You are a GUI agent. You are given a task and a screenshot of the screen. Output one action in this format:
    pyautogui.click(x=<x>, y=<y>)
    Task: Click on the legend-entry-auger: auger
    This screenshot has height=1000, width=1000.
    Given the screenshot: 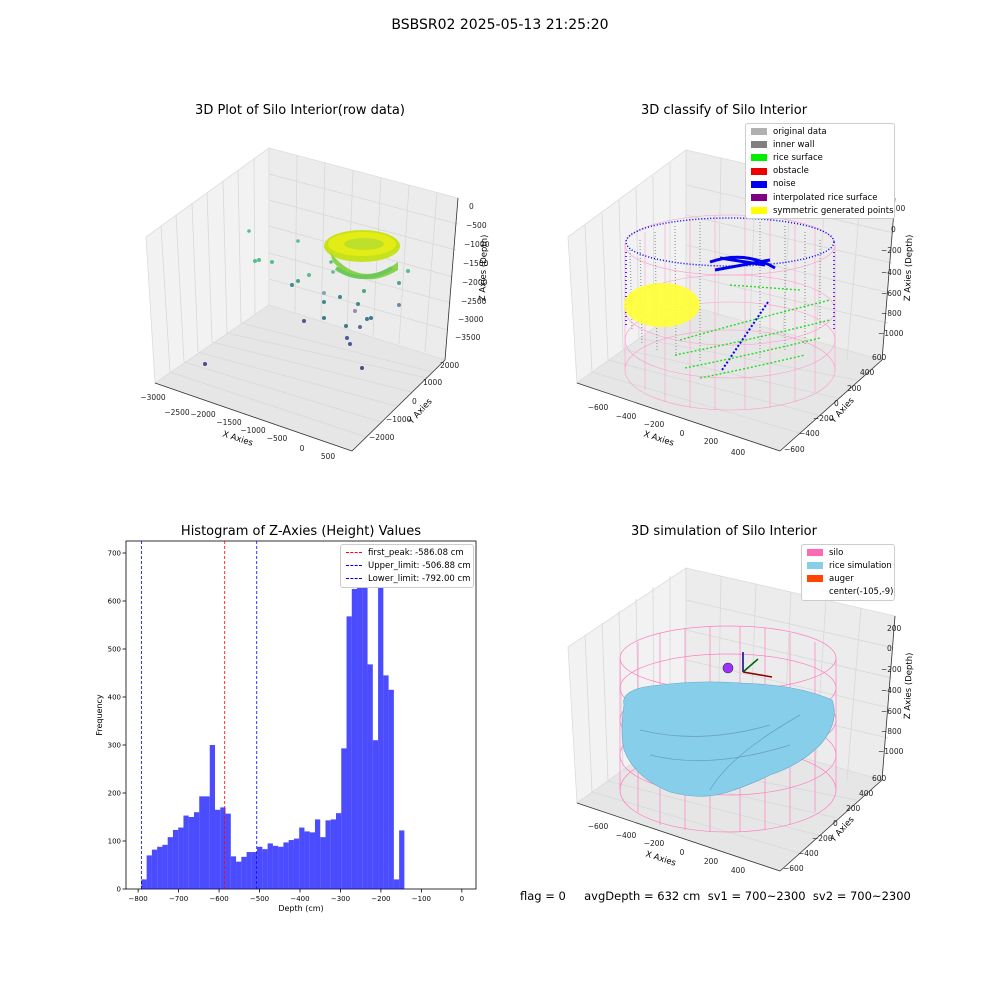 What is the action you would take?
    pyautogui.click(x=848, y=578)
    